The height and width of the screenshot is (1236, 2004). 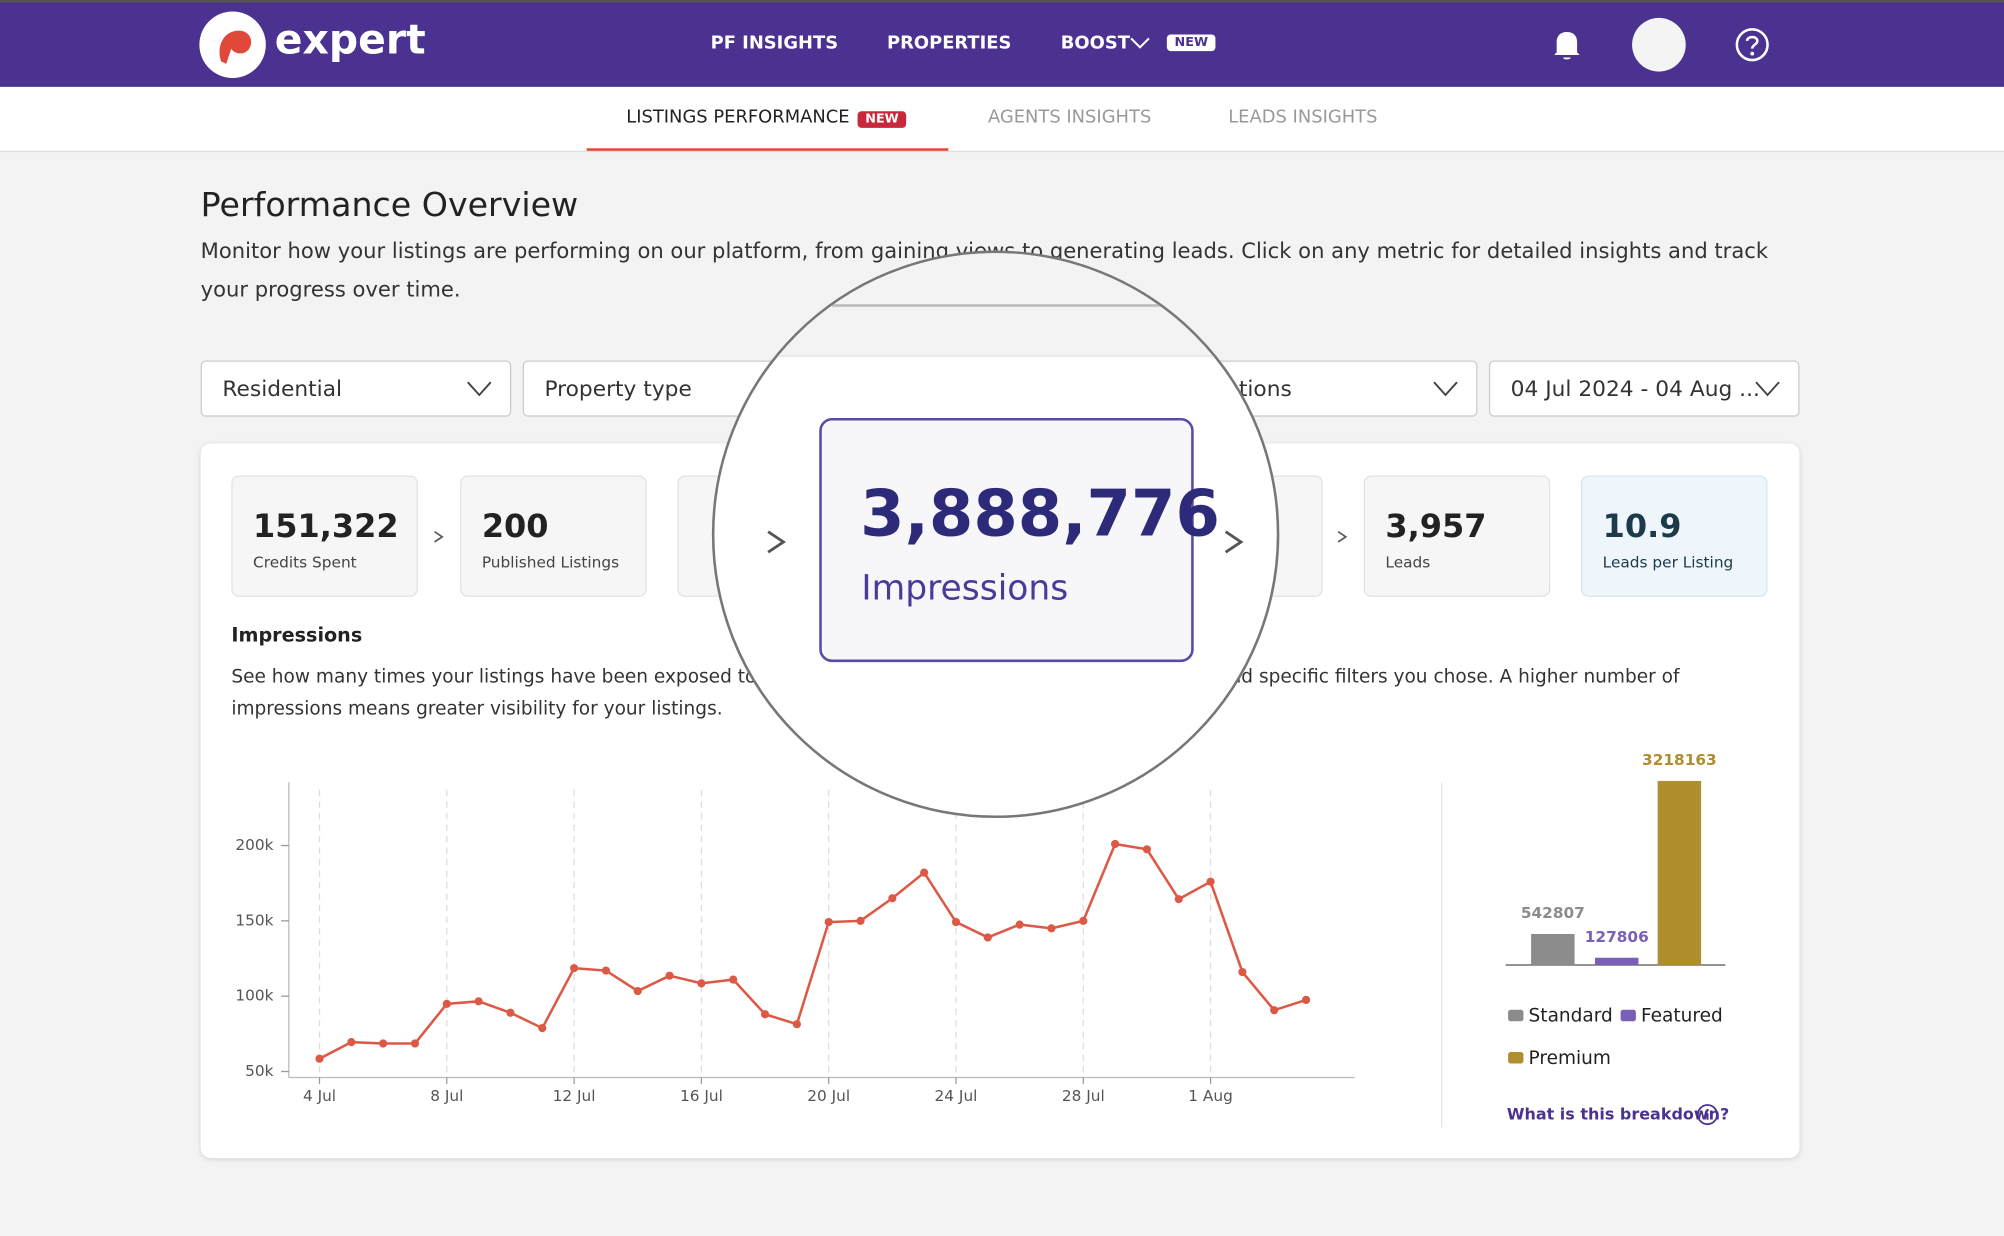 What do you see at coordinates (515, 526) in the screenshot?
I see `metric-value: 200` at bounding box center [515, 526].